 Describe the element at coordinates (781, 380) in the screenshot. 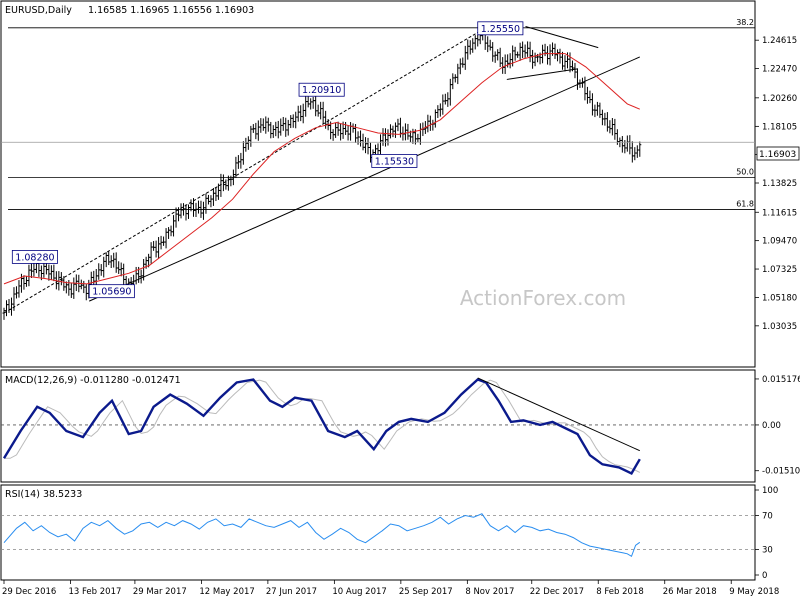

I see `macd-tick-label: 0.015176` at that location.